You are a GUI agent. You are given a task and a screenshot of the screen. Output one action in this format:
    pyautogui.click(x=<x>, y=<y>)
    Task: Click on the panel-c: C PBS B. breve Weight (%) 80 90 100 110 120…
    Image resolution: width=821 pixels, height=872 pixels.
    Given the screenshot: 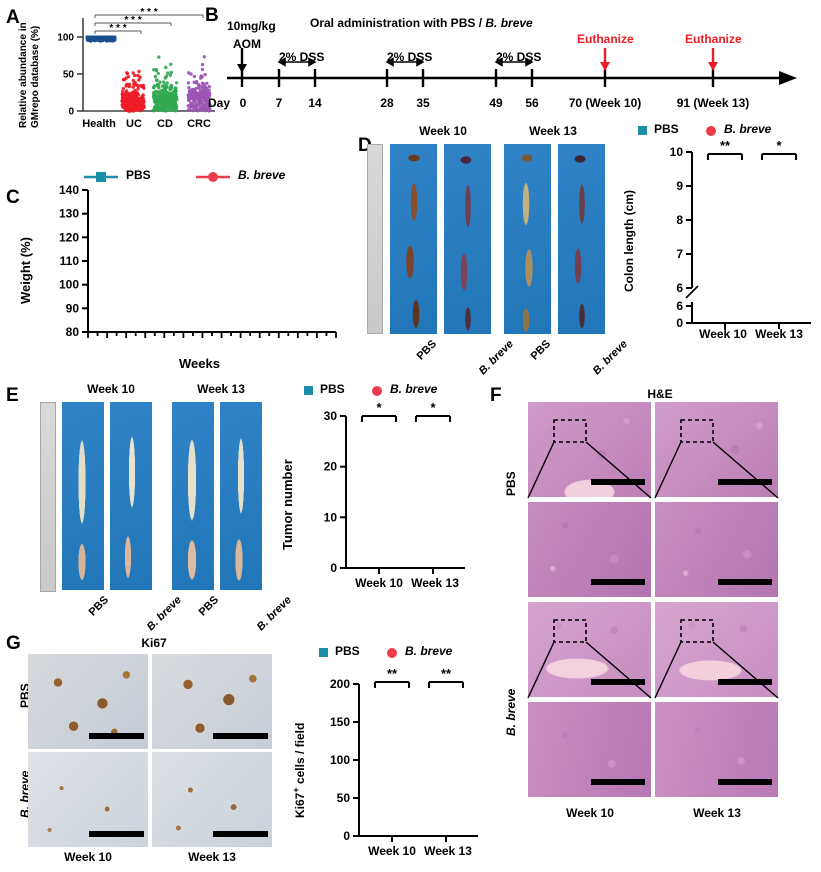 What is the action you would take?
    pyautogui.click(x=179, y=269)
    